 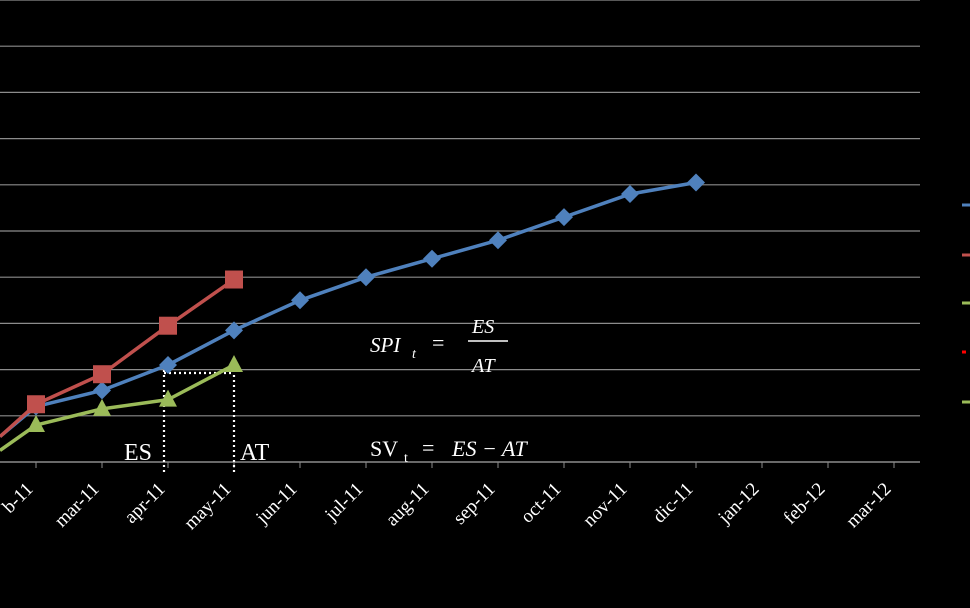 What do you see at coordinates (414, 354) in the screenshot?
I see `spi-lhs-subscript: t` at bounding box center [414, 354].